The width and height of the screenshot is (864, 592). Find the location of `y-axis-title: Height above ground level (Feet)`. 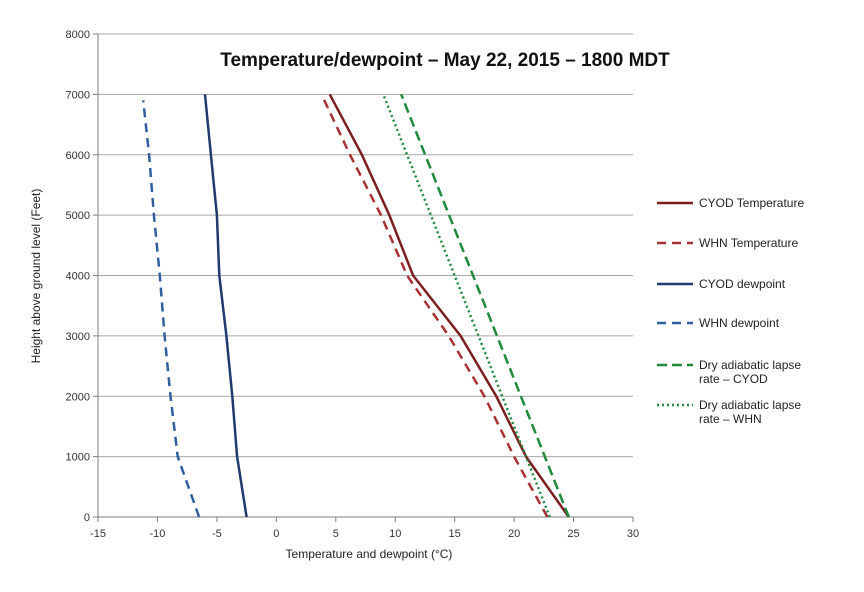

y-axis-title: Height above ground level (Feet) is located at coordinates (36, 276).